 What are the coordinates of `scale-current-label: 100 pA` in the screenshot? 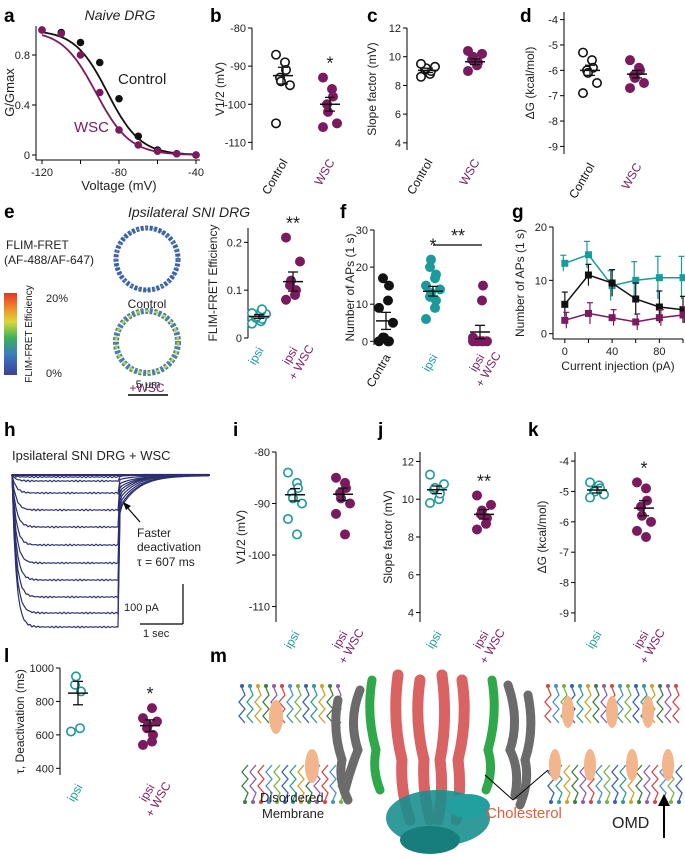 It's located at (142, 608).